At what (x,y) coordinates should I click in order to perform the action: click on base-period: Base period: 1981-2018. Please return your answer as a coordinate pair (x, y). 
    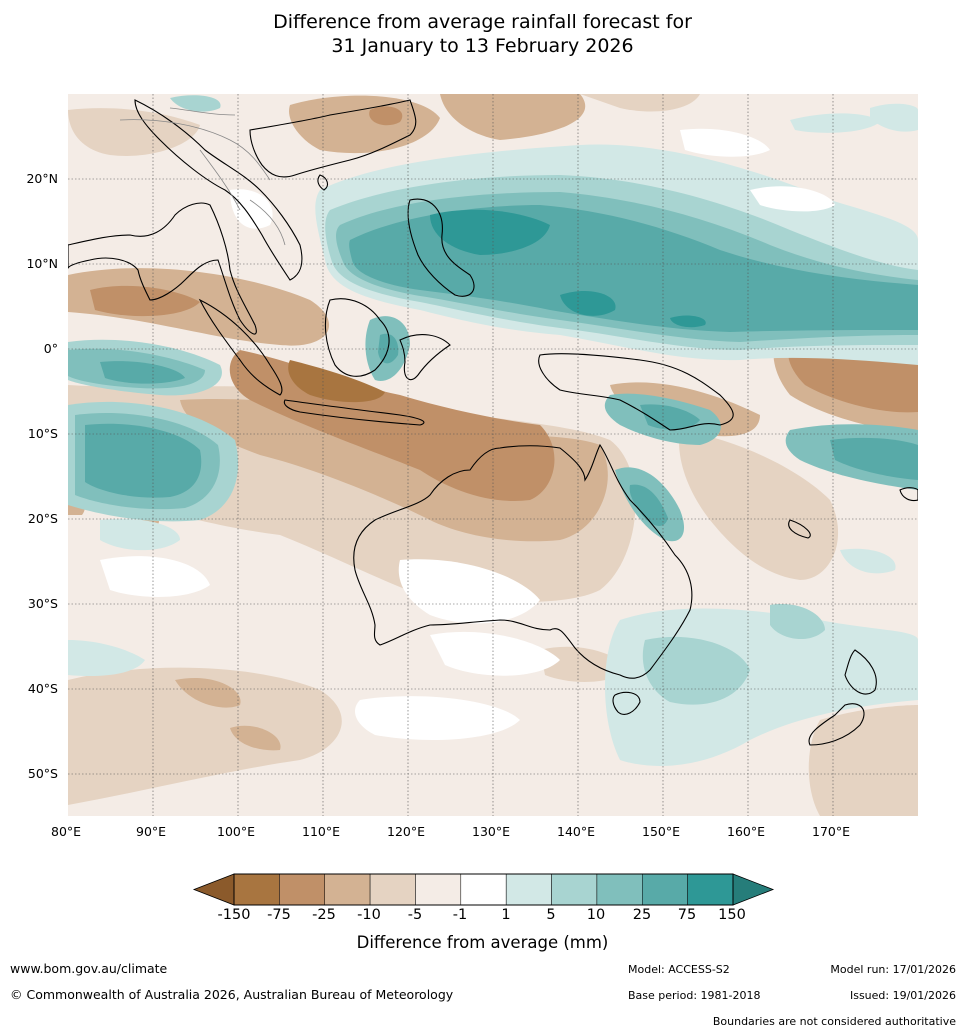
    Looking at the image, I should click on (694, 995).